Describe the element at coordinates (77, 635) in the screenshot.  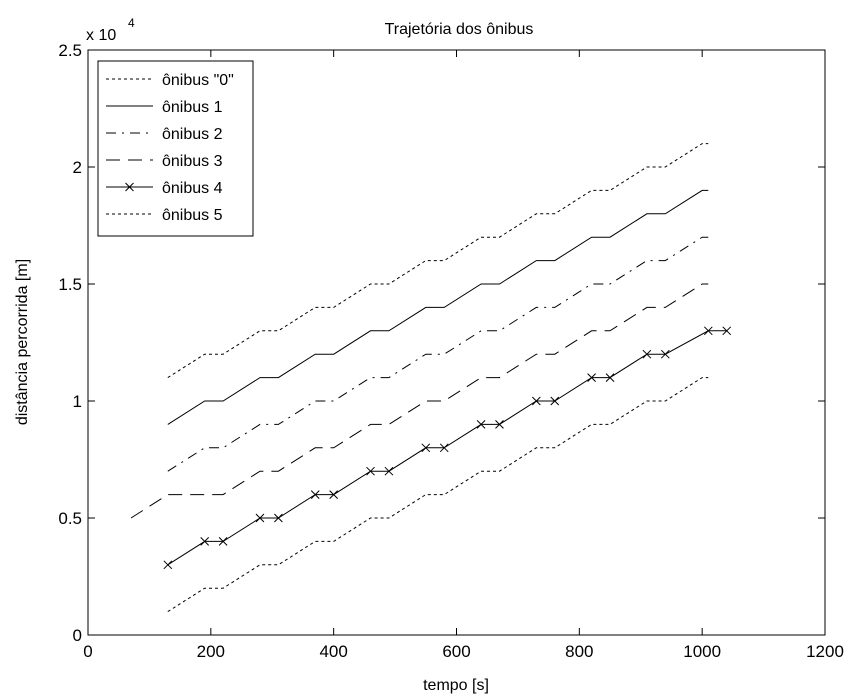
I see `y-tick-label: 0` at that location.